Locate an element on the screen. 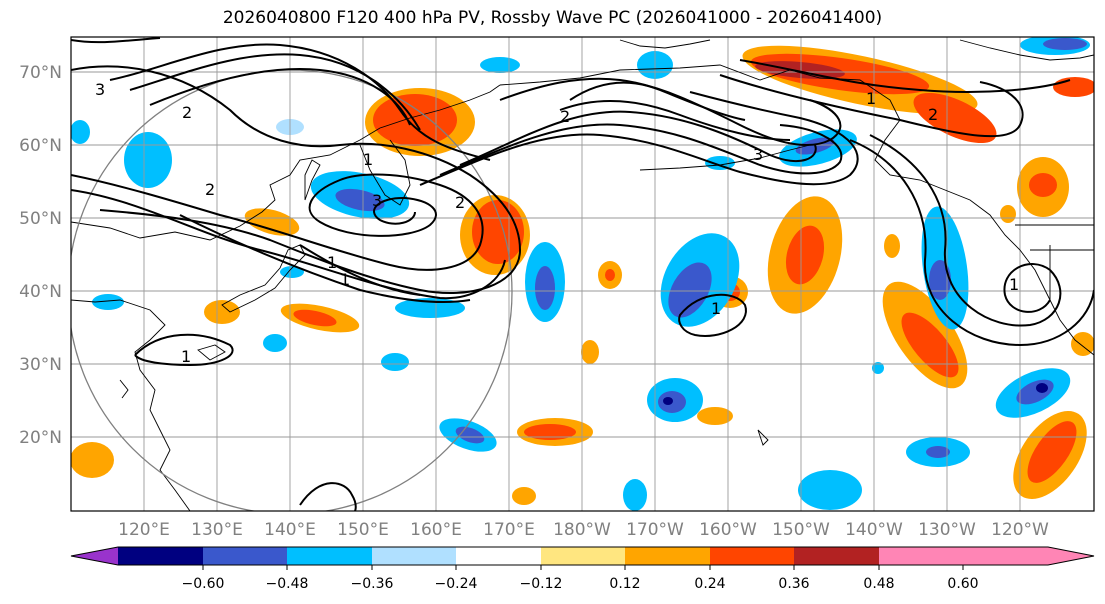 This screenshot has width=1105, height=604. lat-label: 60°N is located at coordinates (40, 146).